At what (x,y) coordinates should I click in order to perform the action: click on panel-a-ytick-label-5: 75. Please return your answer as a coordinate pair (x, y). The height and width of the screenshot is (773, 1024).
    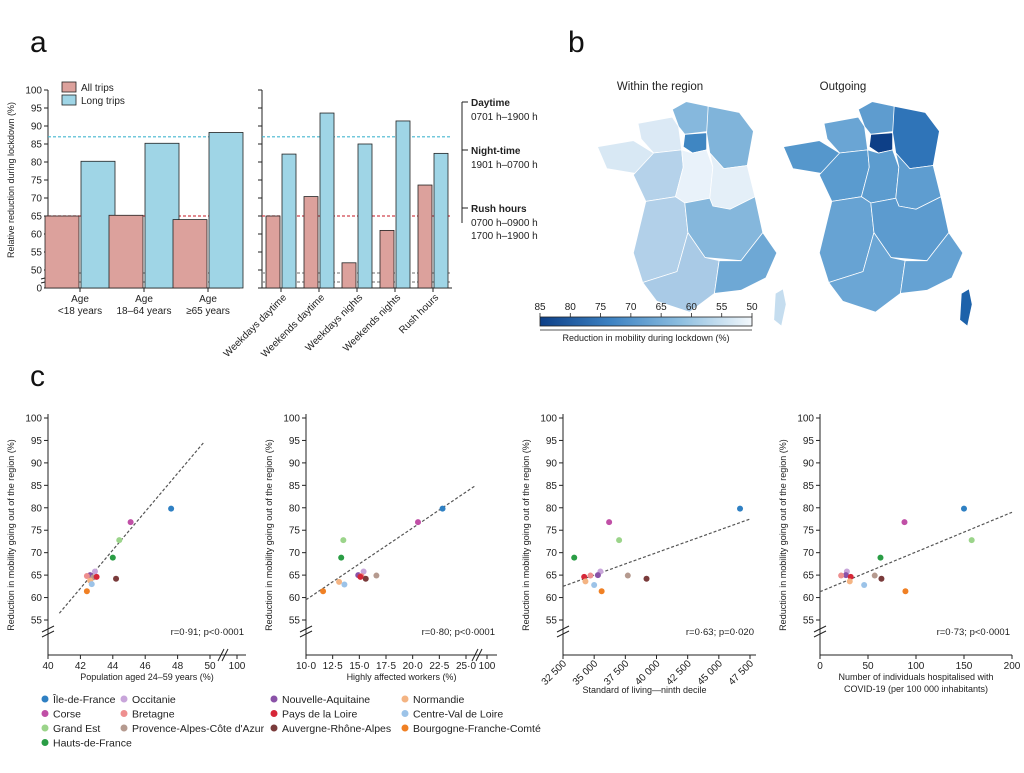
    Looking at the image, I should click on (37, 181).